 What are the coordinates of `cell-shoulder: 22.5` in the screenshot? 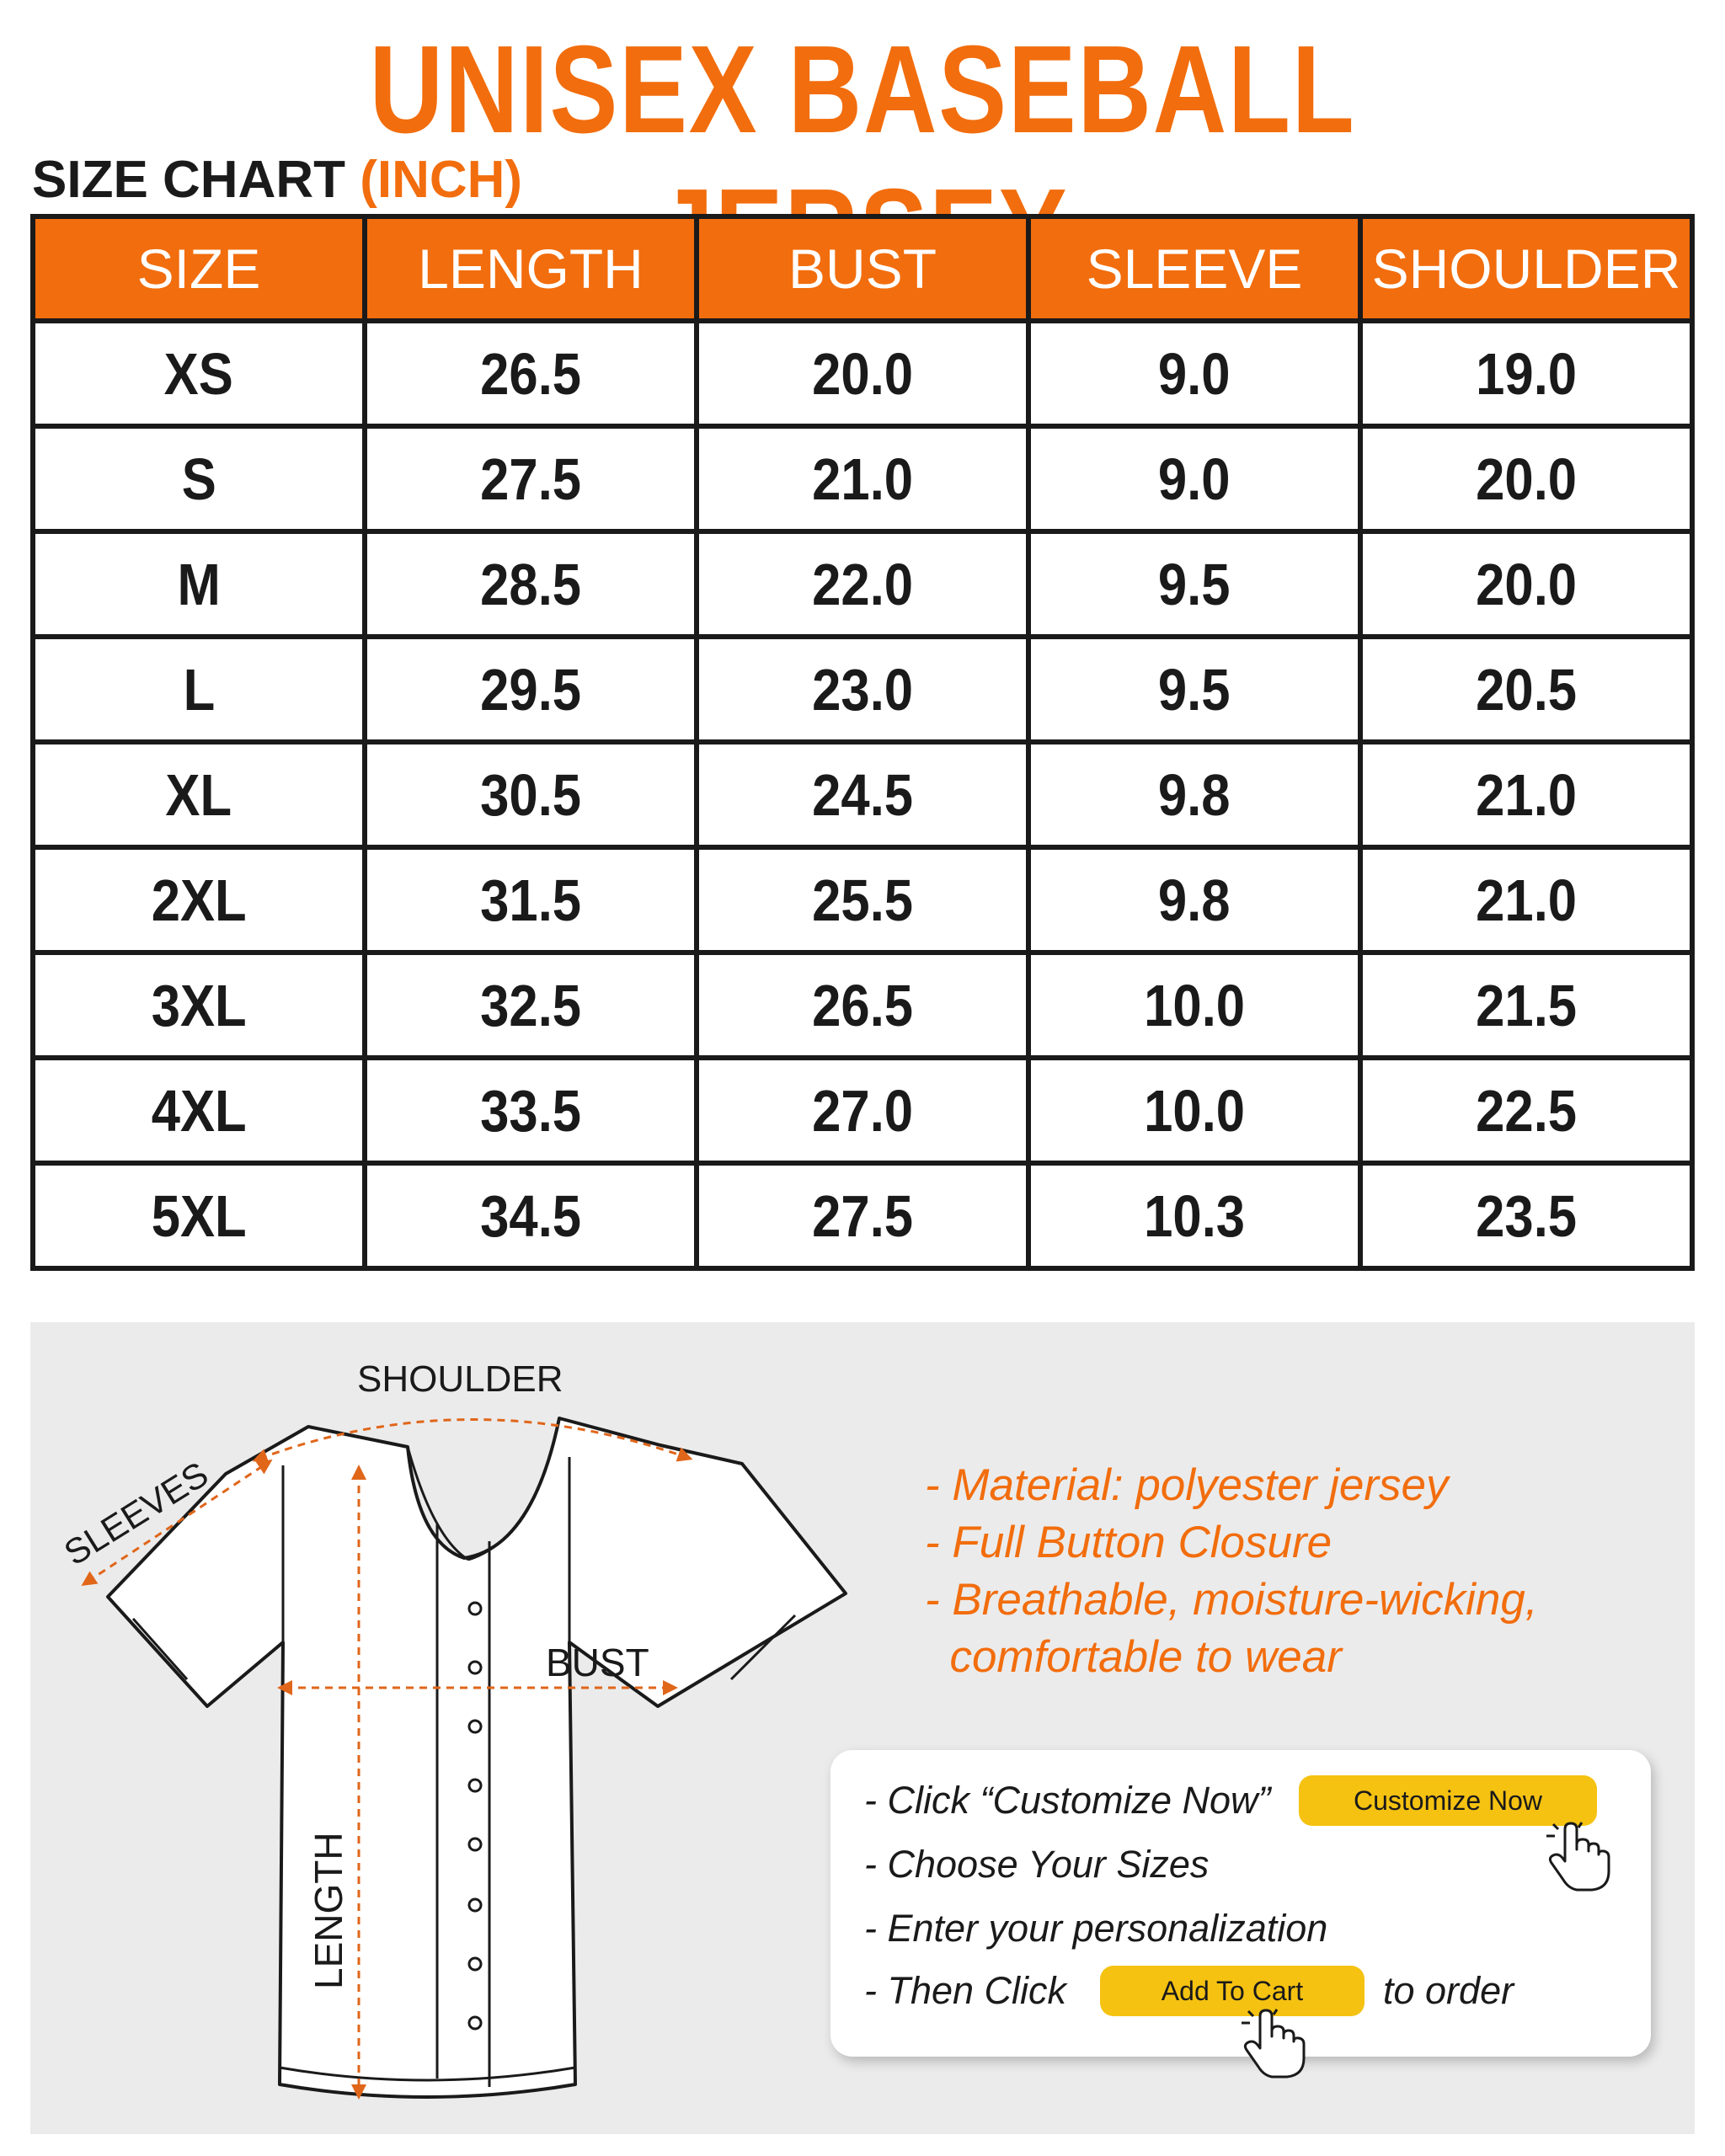 It's located at (1526, 1110).